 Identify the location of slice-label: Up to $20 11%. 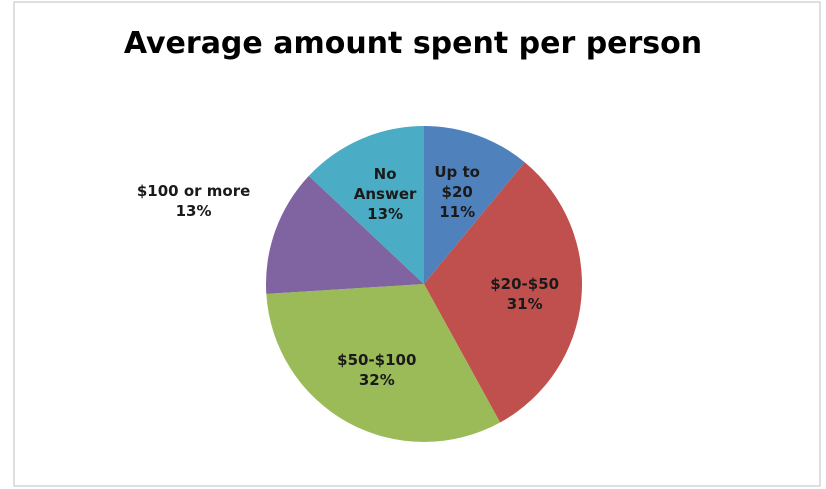
(457, 192).